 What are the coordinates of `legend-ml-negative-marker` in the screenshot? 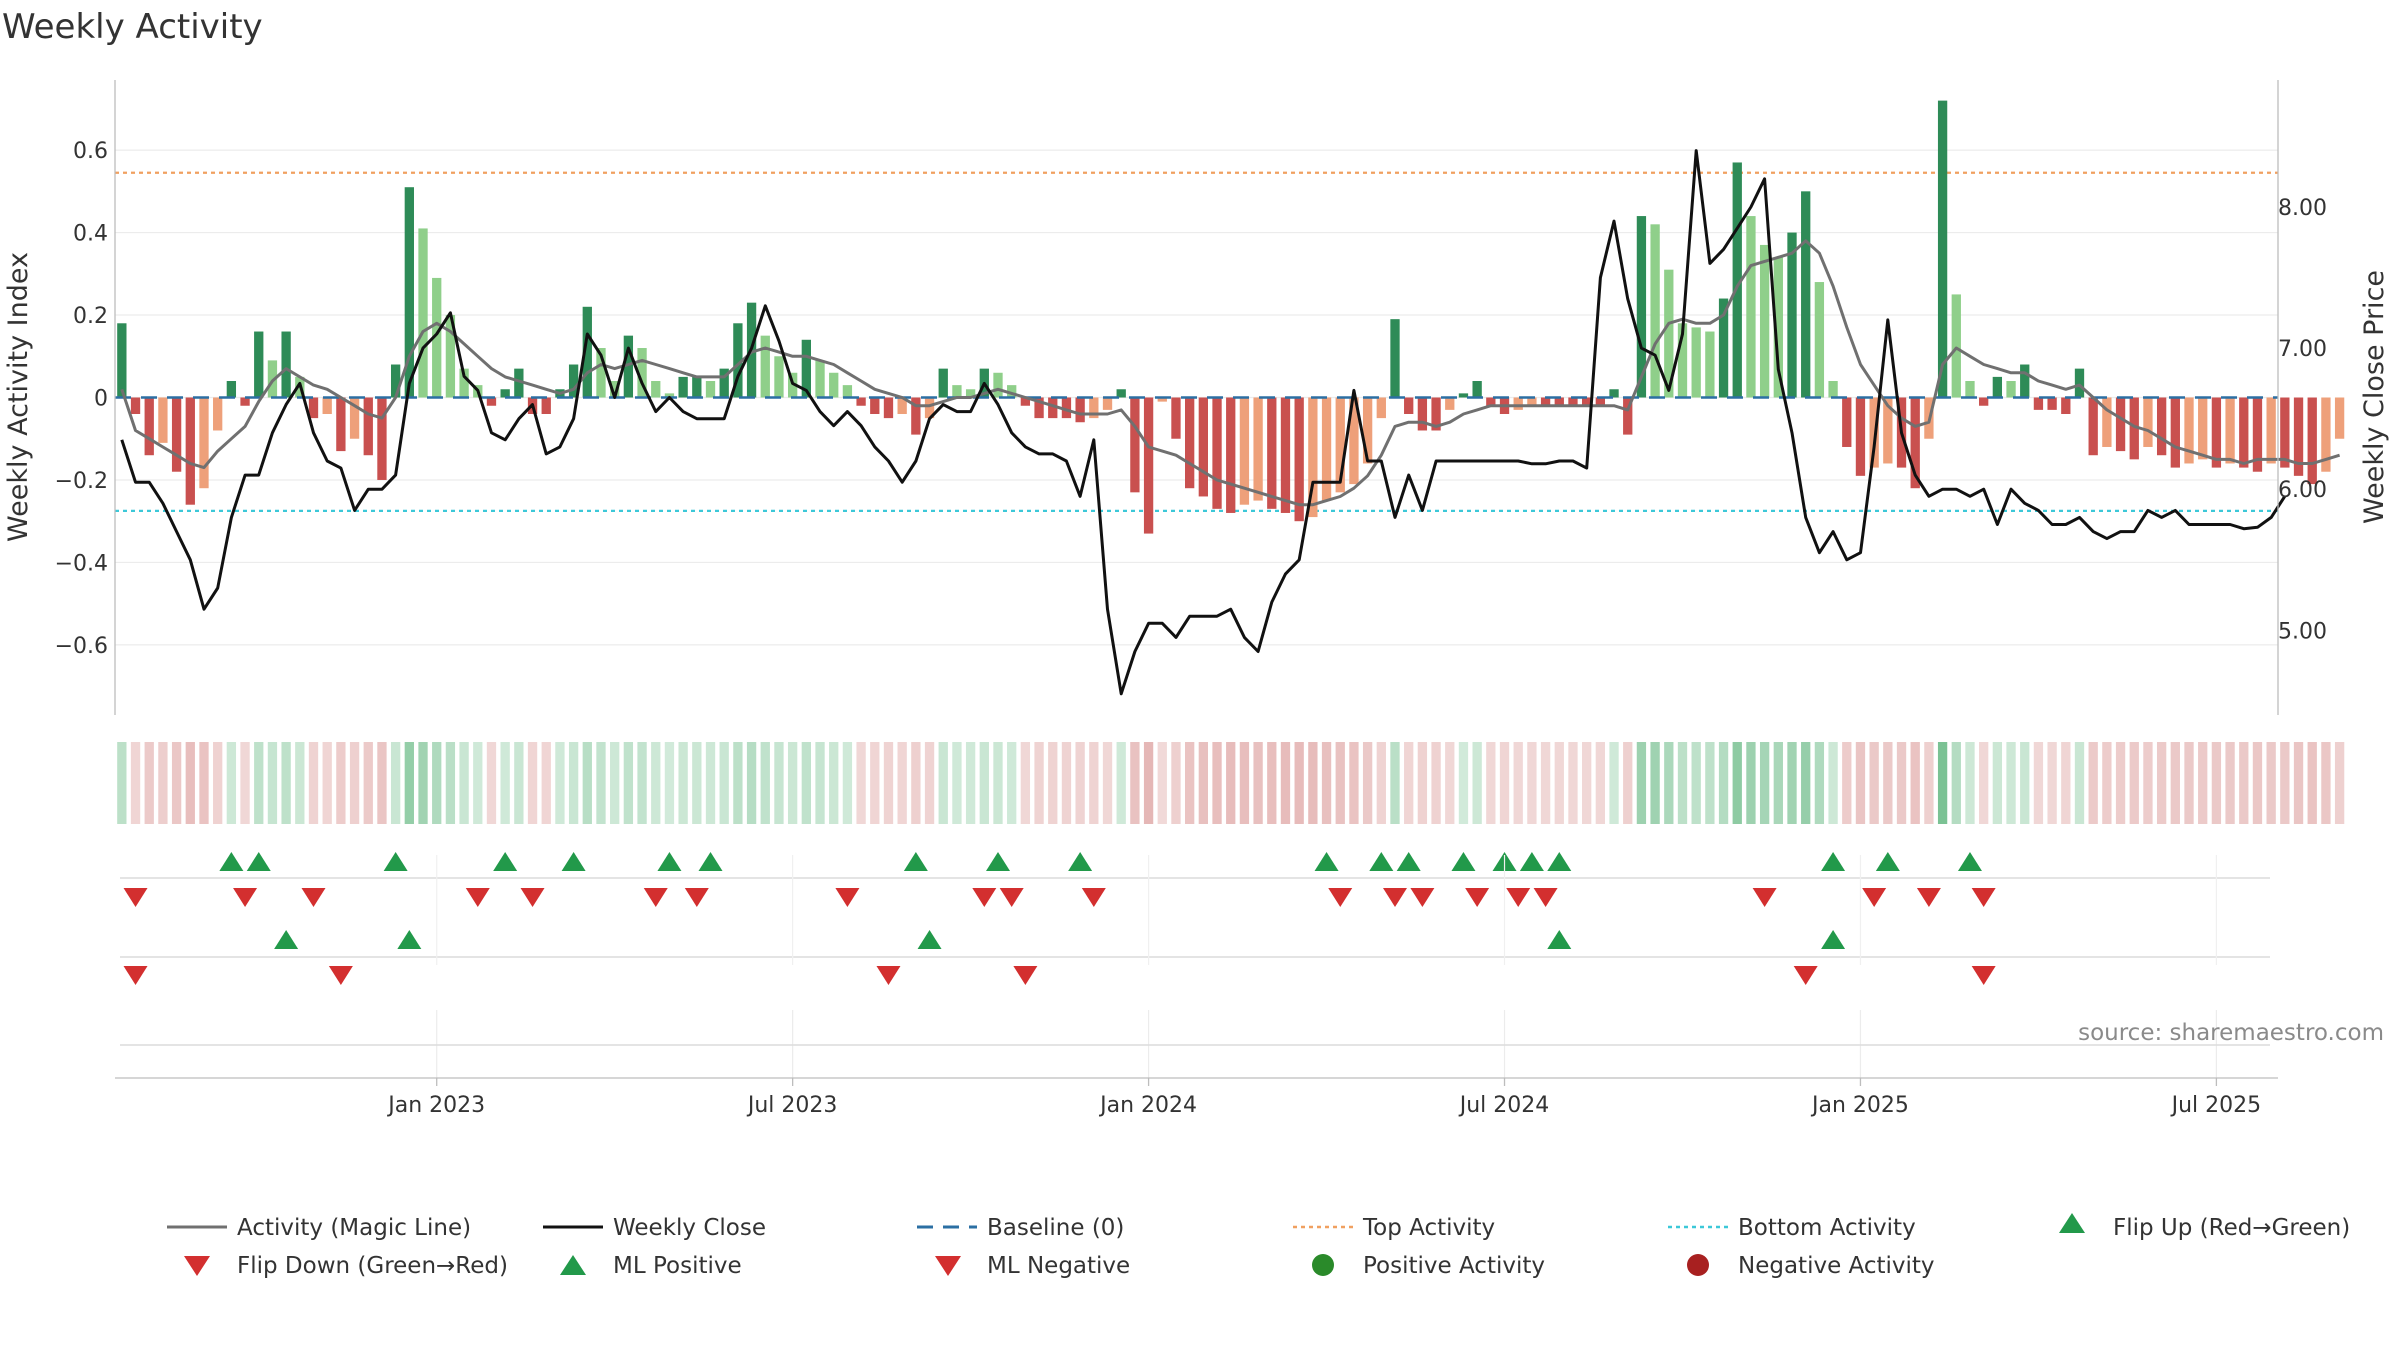 It's located at (948, 1266).